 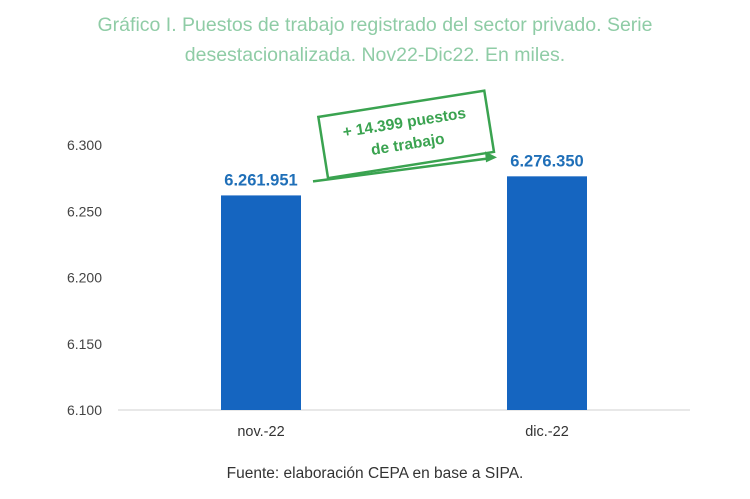 I want to click on annotation-box, so click(x=406, y=134).